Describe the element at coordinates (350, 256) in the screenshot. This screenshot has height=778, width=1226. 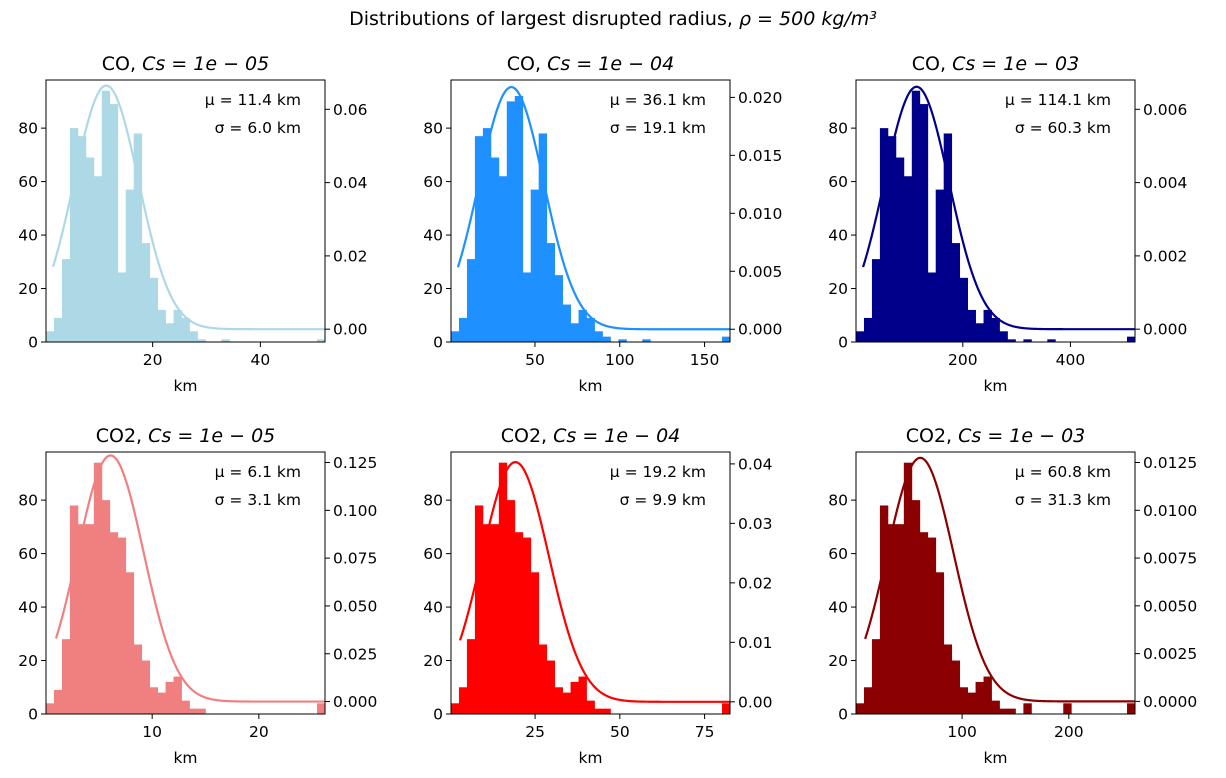
I see `y2-tick-label: 0.02` at that location.